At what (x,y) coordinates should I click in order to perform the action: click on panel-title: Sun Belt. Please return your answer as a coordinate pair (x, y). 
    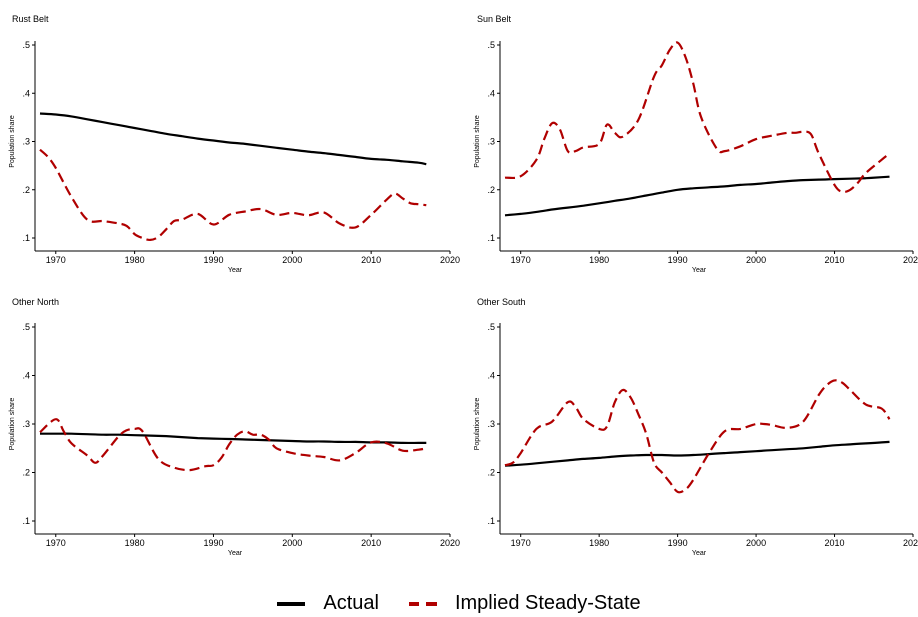
    Looking at the image, I should click on (494, 19).